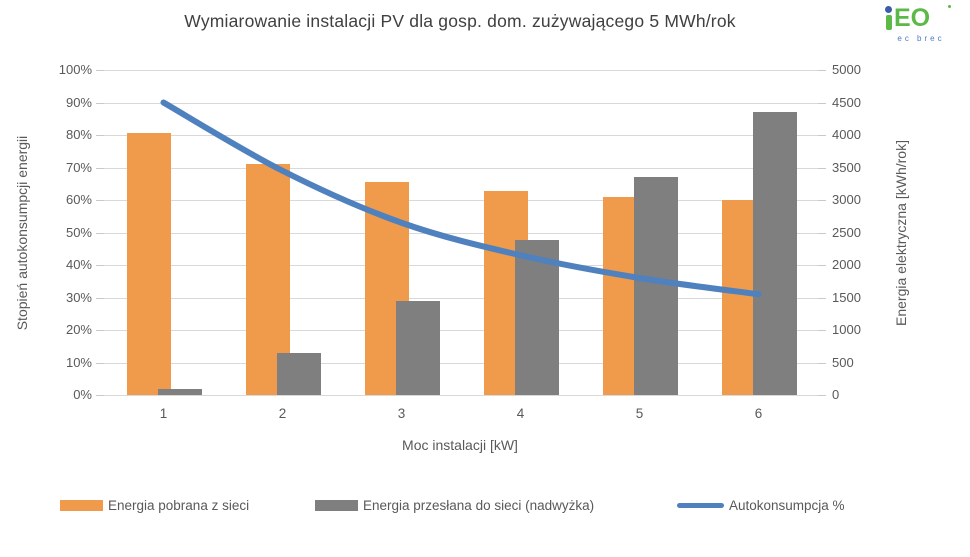 The height and width of the screenshot is (557, 970). Describe the element at coordinates (78, 232) in the screenshot. I see `y-left-tick-label: 50%` at that location.